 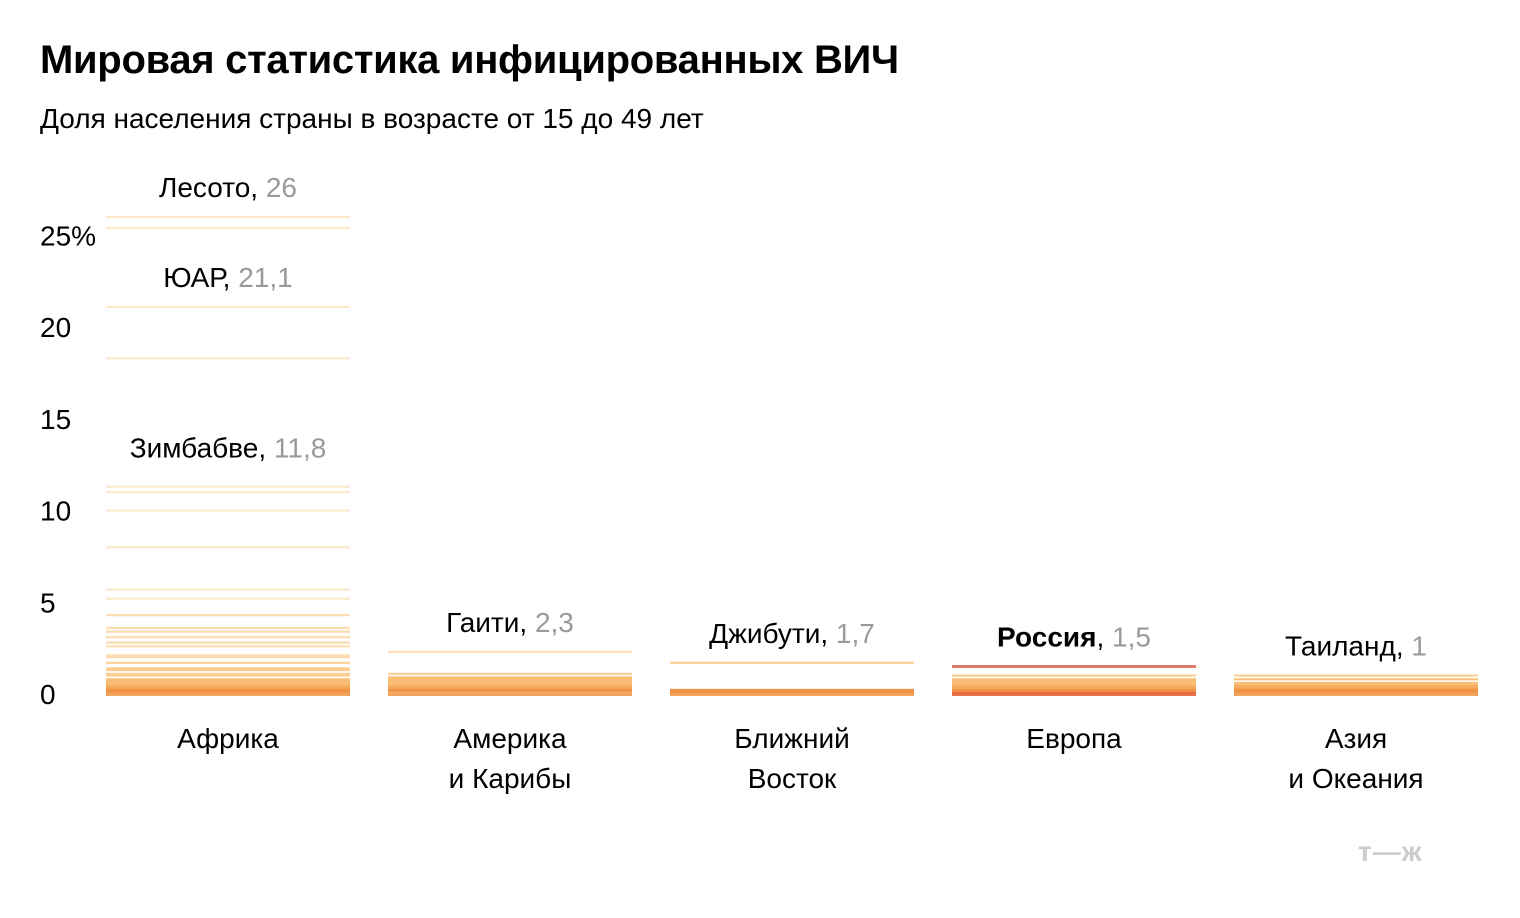 What do you see at coordinates (792, 778) in the screenshot?
I see `group-label: Восток` at bounding box center [792, 778].